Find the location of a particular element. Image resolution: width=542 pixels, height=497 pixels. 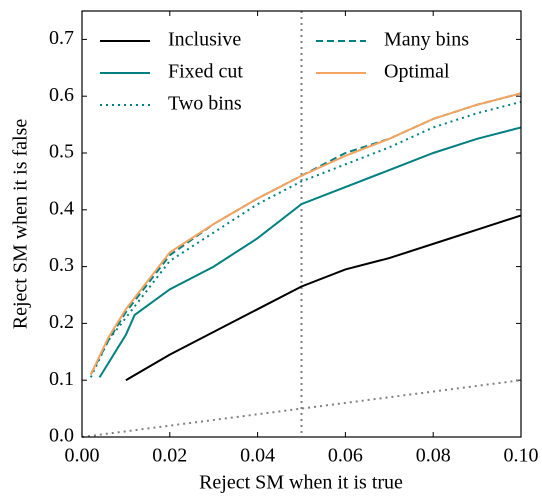

y-tick-label: 0.1 is located at coordinates (61, 379).